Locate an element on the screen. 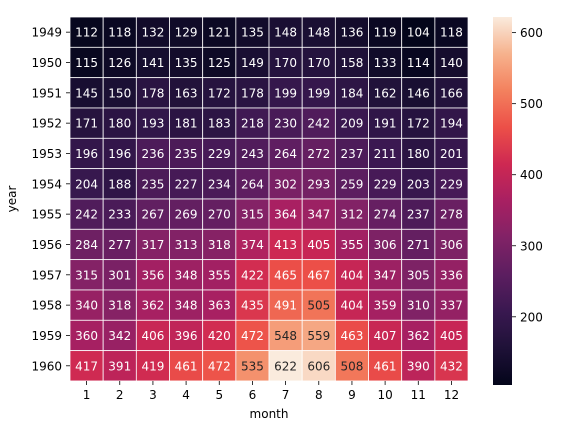 The width and height of the screenshot is (587, 437). x-tick-label: 9 is located at coordinates (352, 395).